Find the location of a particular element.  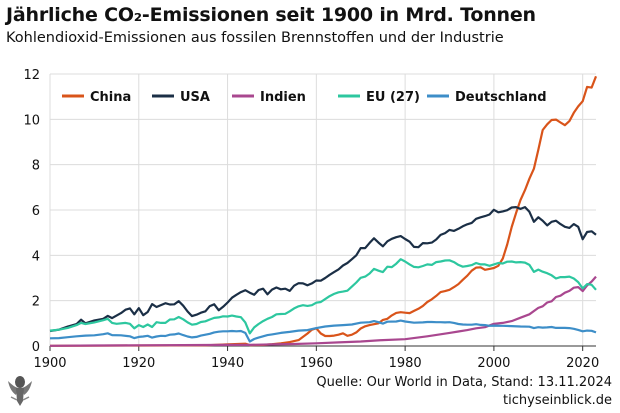

legend: China USA Indien EU (27) Deutschland is located at coordinates (304, 97).